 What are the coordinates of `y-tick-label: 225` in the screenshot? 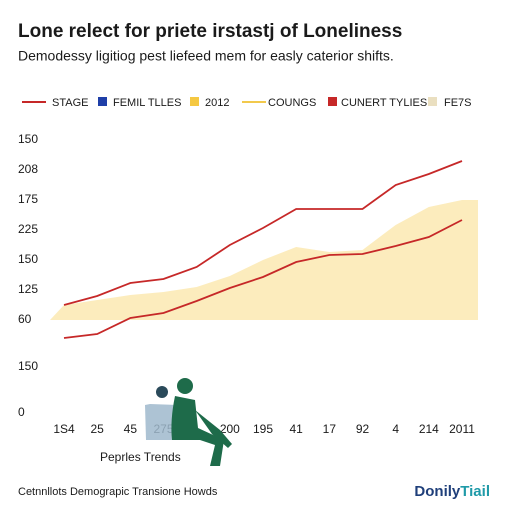 It's located at (28, 229).